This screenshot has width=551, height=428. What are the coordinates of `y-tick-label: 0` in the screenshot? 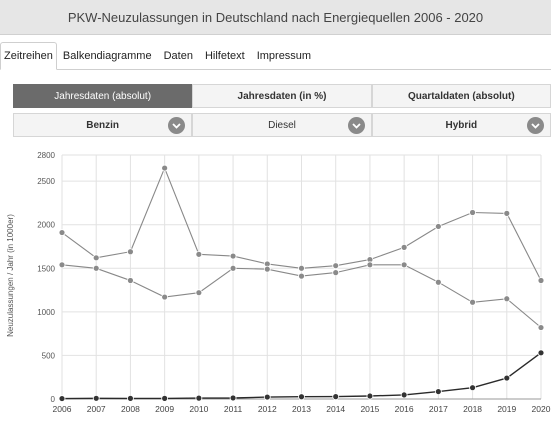 It's located at (53, 399).